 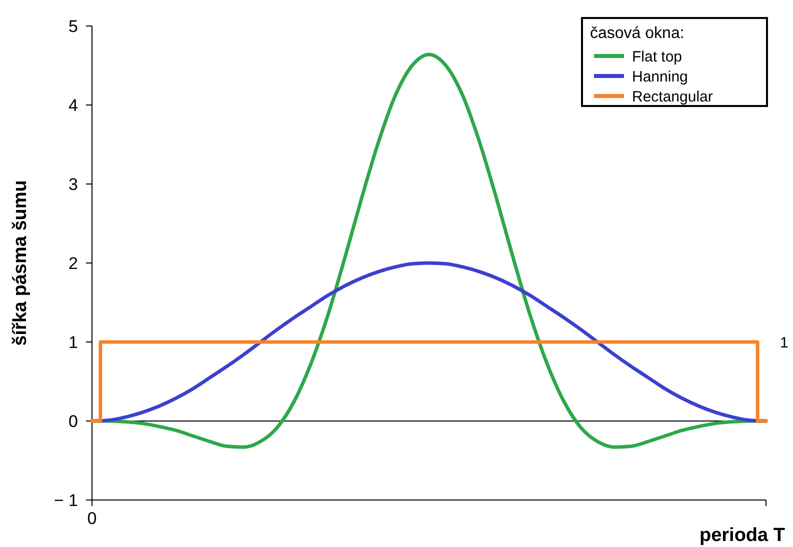 What do you see at coordinates (637, 33) in the screenshot?
I see `legend-title: časová okna:` at bounding box center [637, 33].